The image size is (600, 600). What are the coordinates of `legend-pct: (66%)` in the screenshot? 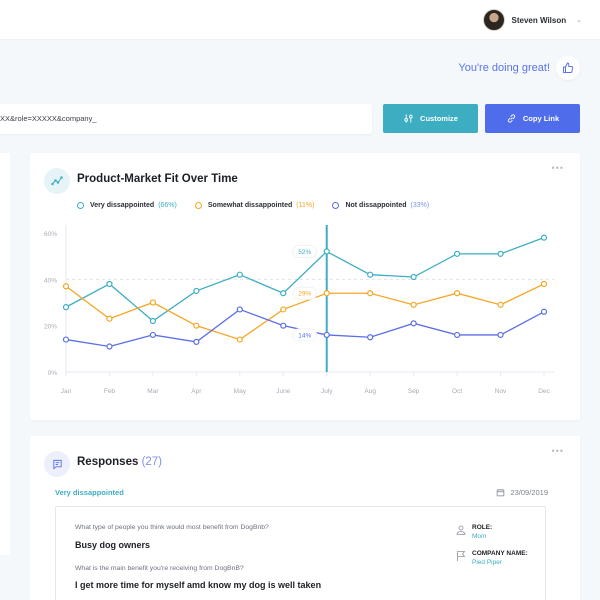 It's located at (167, 205).